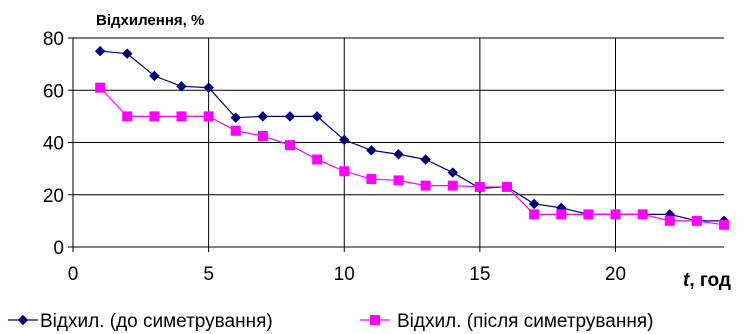 This screenshot has width=747, height=334. What do you see at coordinates (58, 248) in the screenshot?
I see `y-tick-label: 0` at bounding box center [58, 248].